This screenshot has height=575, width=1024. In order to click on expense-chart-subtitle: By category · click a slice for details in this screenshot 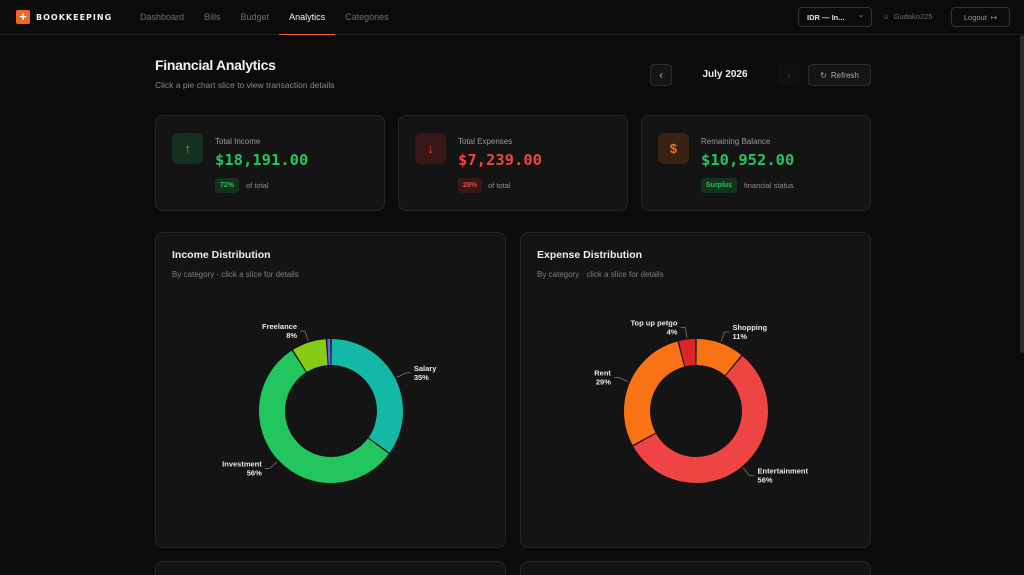, I will do `click(600, 274)`.